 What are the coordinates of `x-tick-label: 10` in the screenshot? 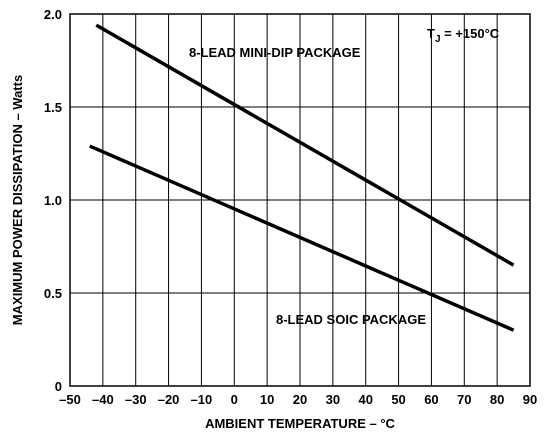 It's located at (267, 399).